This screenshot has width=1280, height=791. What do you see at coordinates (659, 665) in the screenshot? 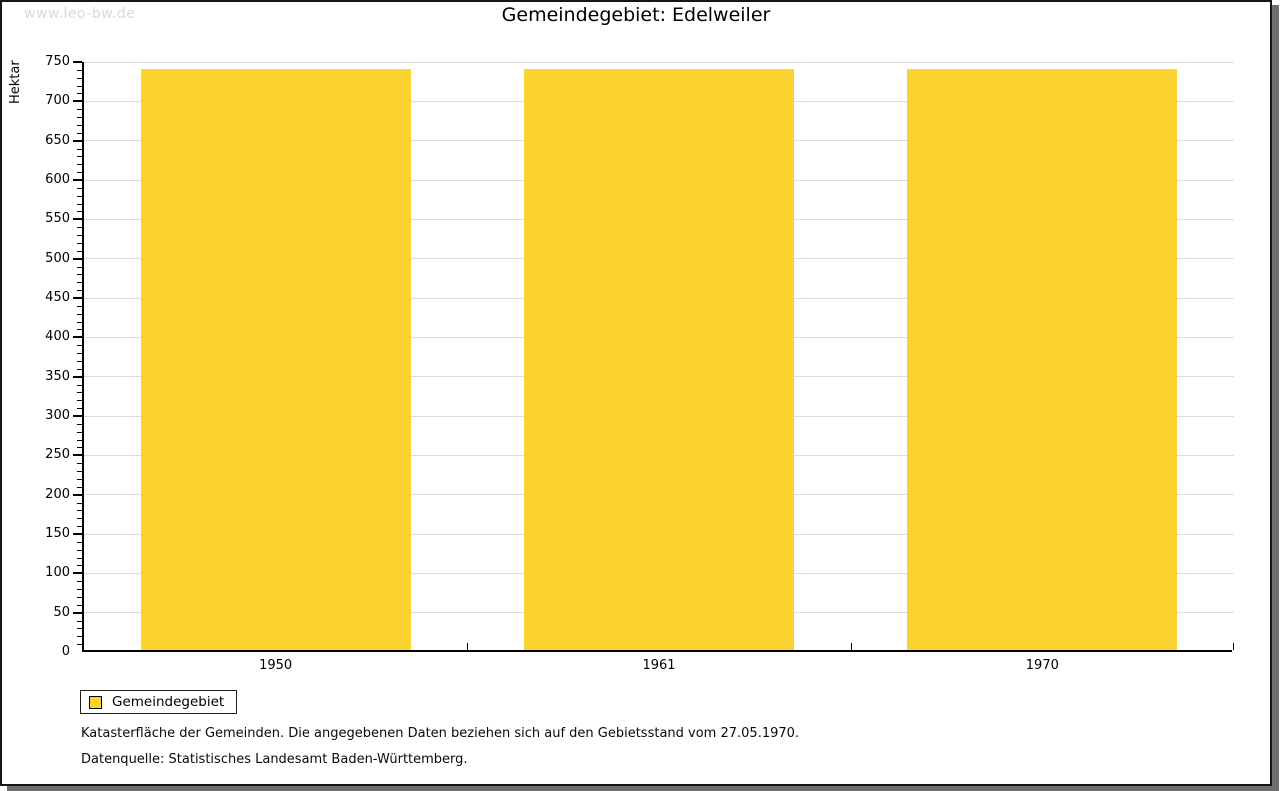
I see `x-tick-label-1961: 1961` at bounding box center [659, 665].